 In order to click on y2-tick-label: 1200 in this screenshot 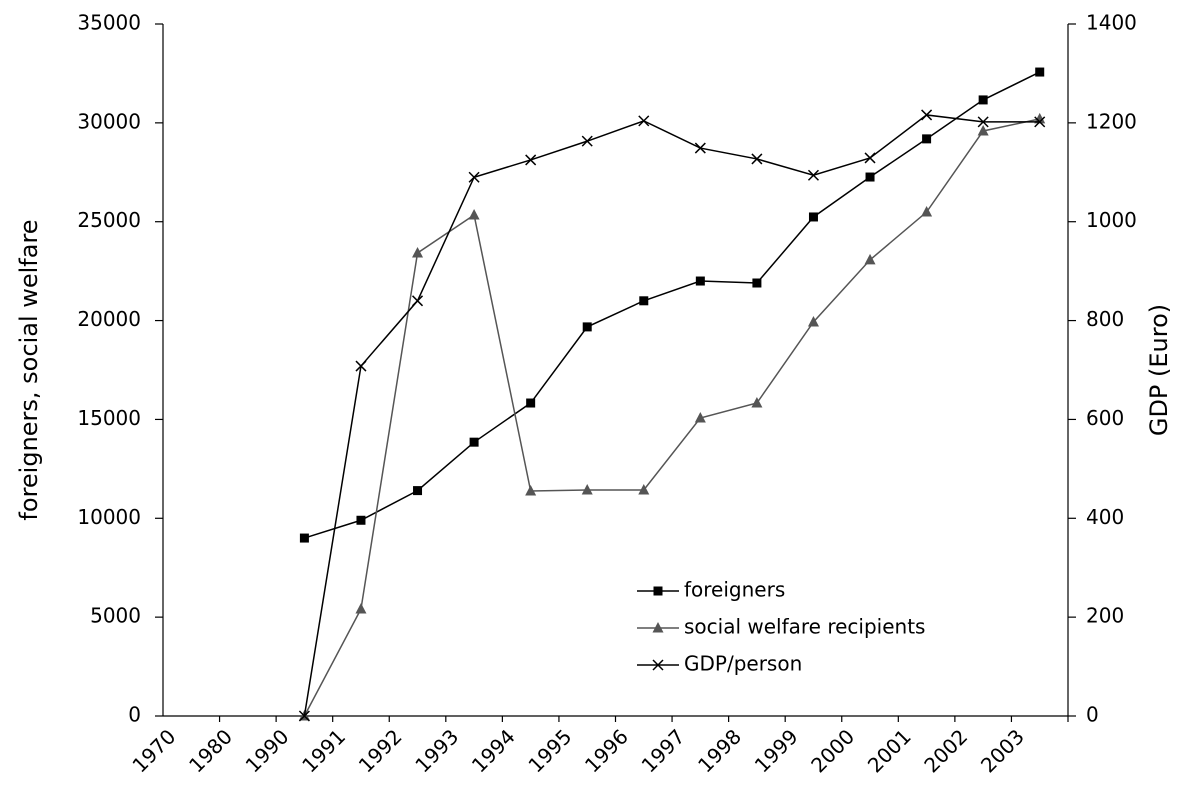, I will do `click(1111, 121)`.